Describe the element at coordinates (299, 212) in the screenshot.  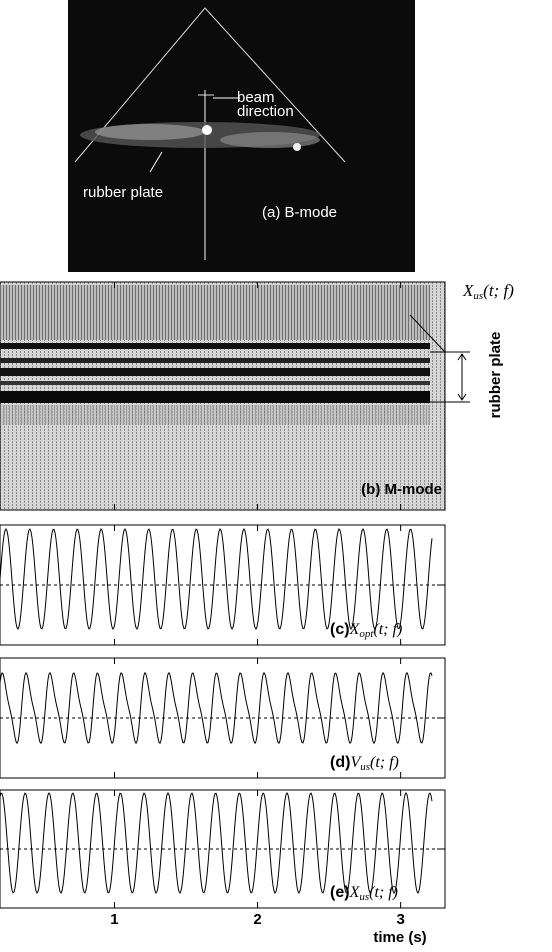
I see `panel-label: (a) B-mode` at that location.